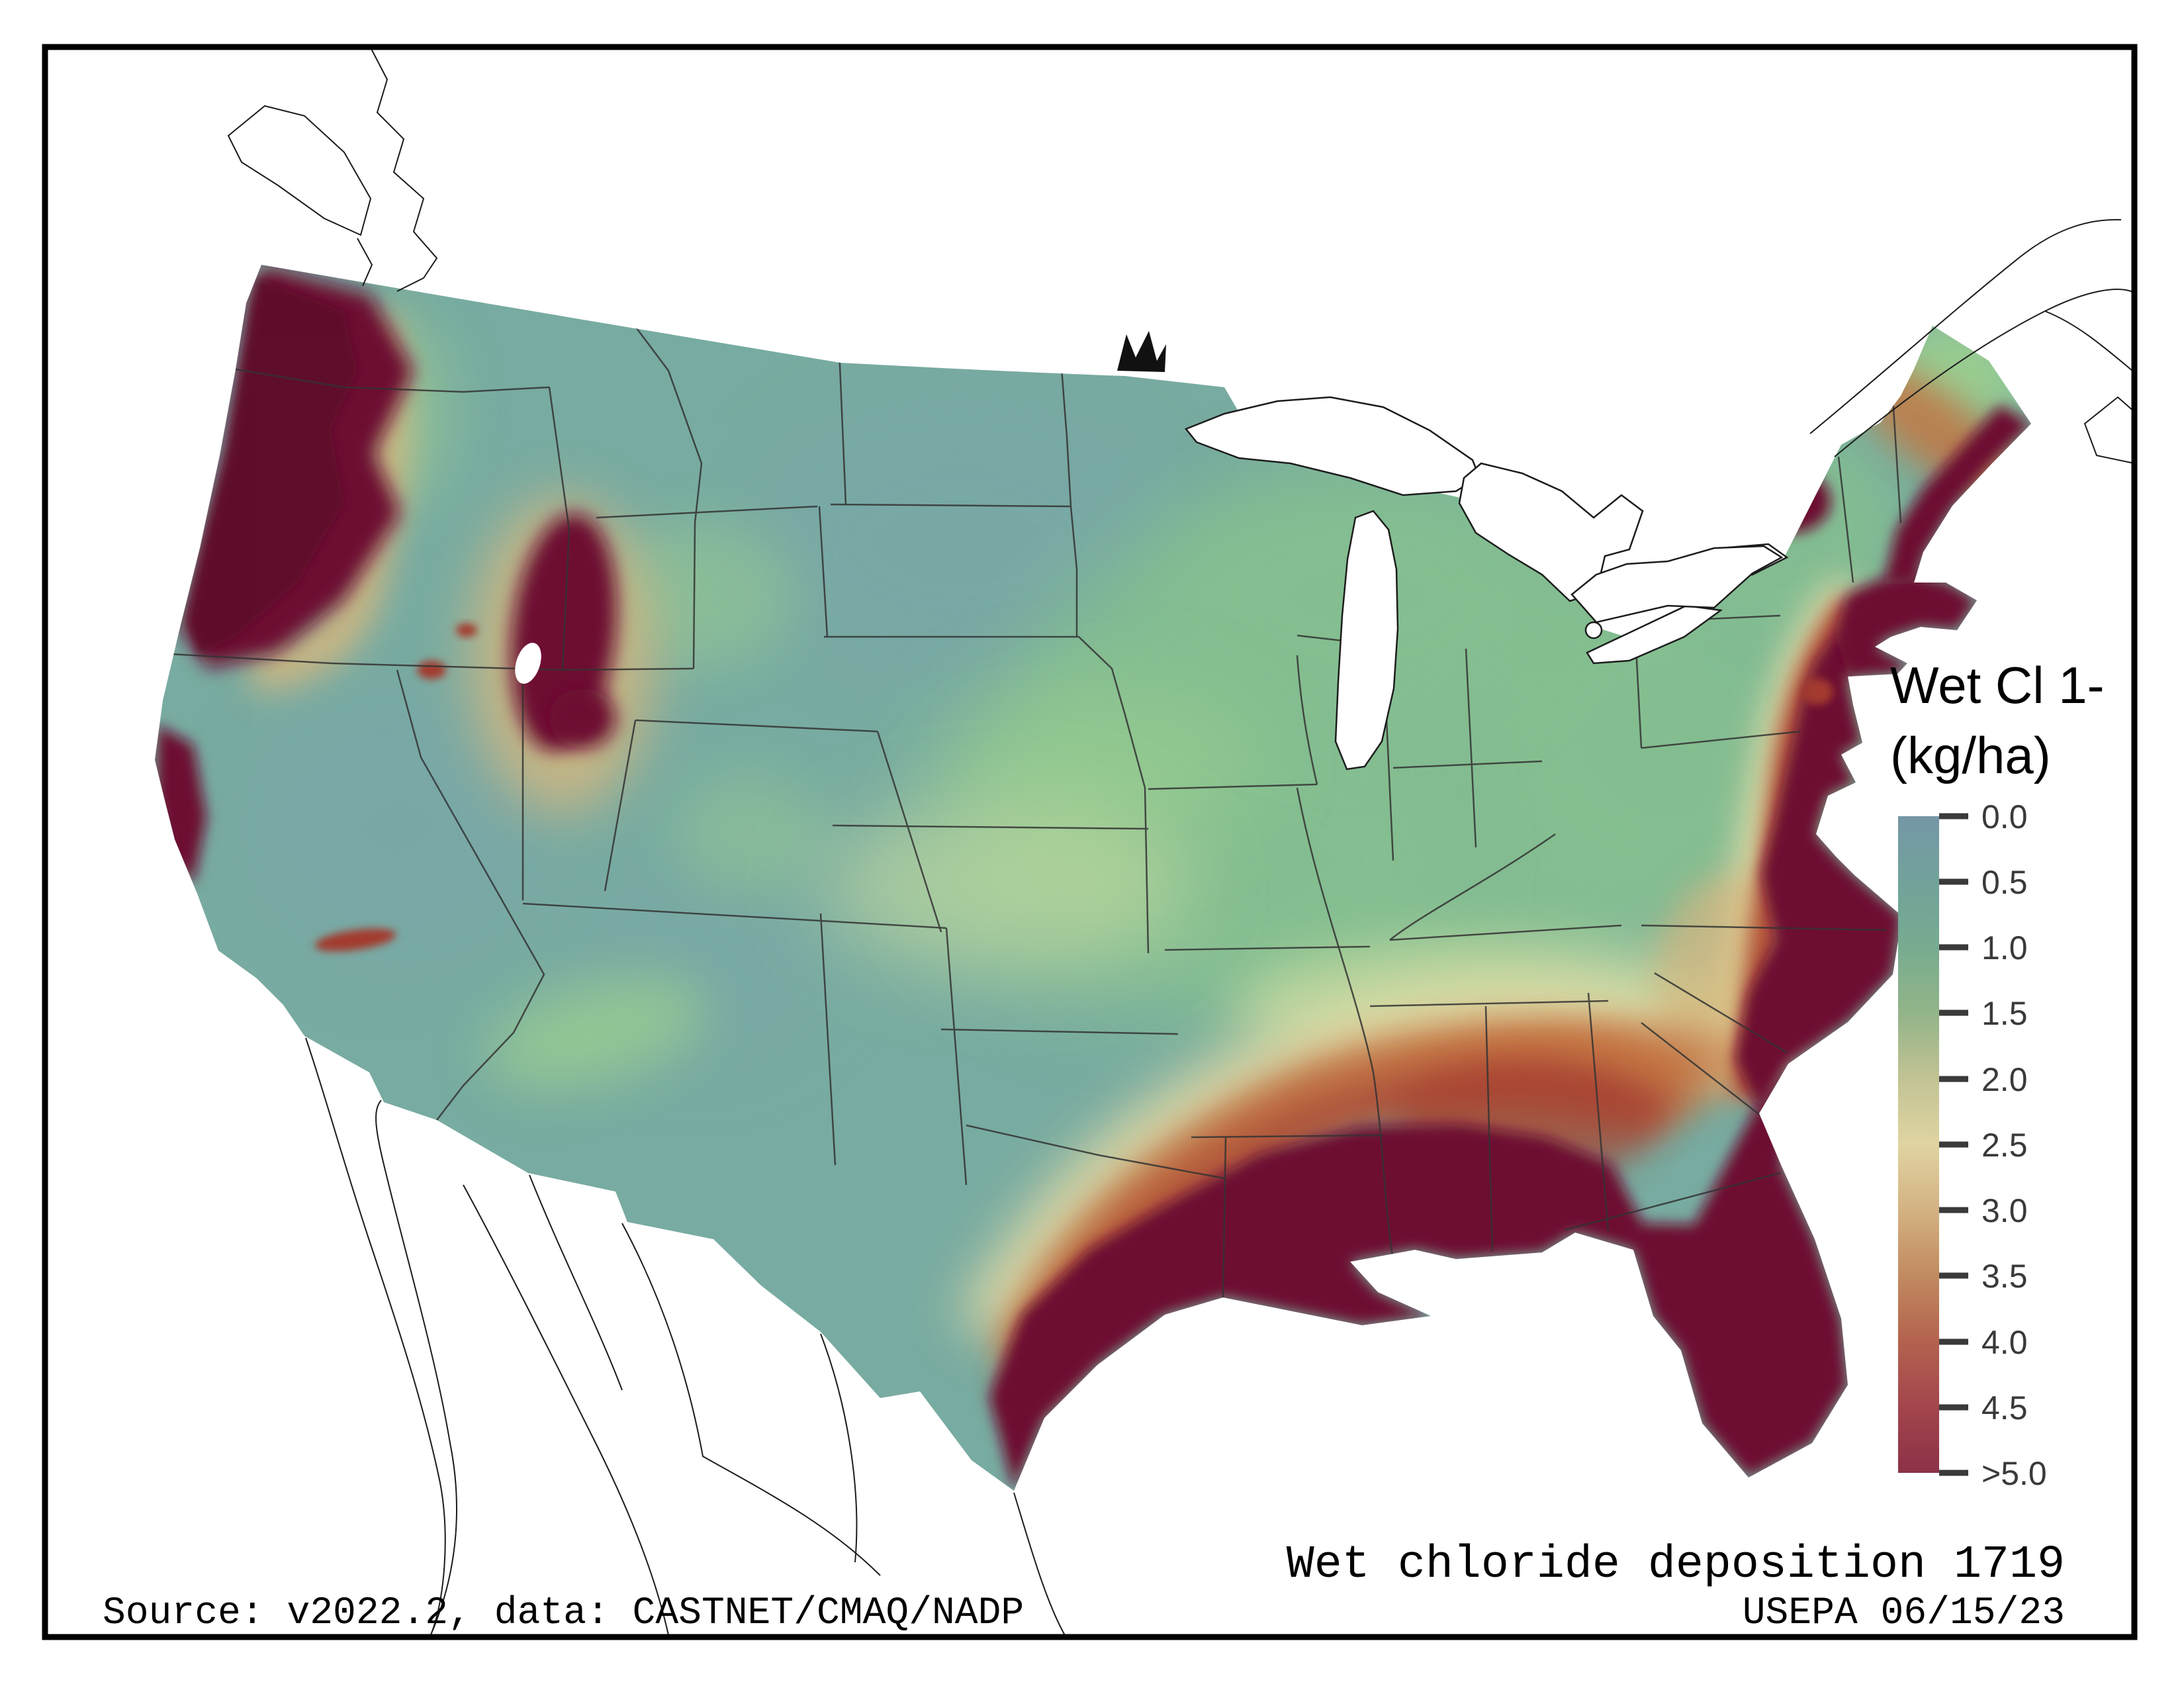 The height and width of the screenshot is (1688, 2184). I want to click on agency-date: USEPA 06/15/23, so click(1904, 1614).